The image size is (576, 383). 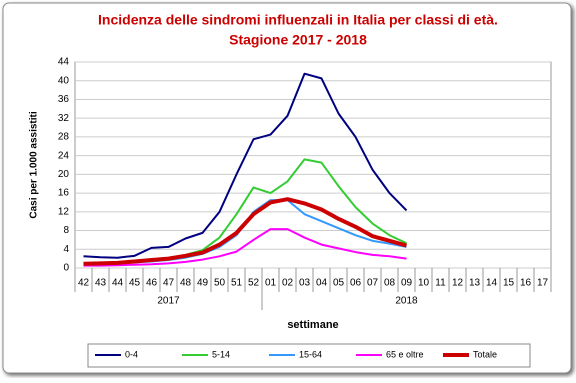 I want to click on x-tick-label: 48, so click(x=186, y=283).